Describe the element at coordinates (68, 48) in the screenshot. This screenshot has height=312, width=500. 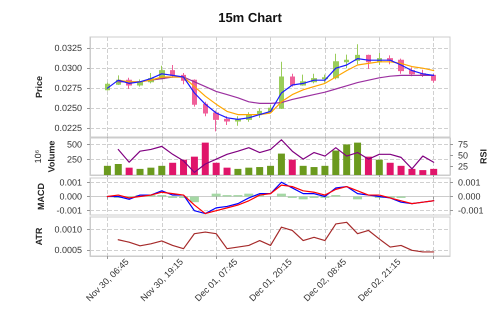
I see `y-tick-label: 0.0325` at that location.